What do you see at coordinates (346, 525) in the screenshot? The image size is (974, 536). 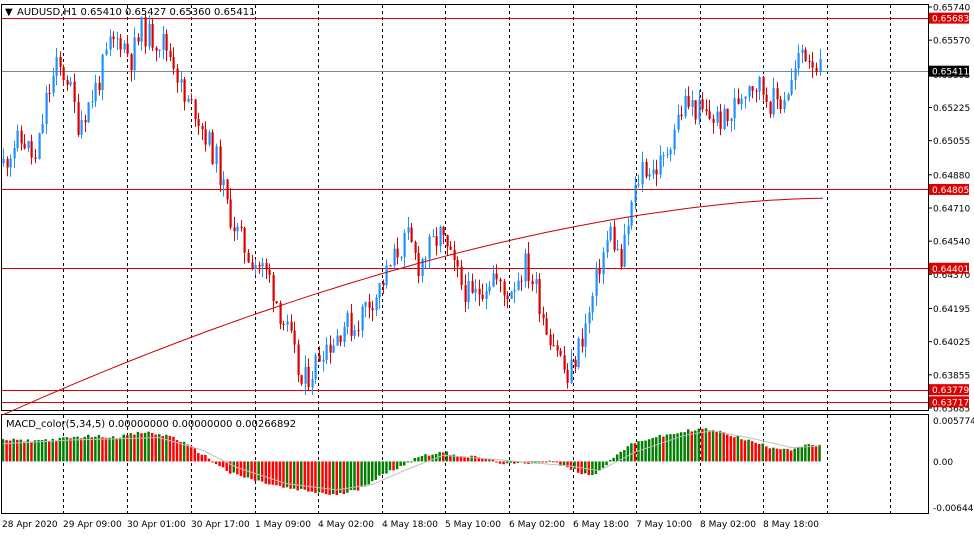 I see `x-tick-label: 4 May 02:00` at bounding box center [346, 525].